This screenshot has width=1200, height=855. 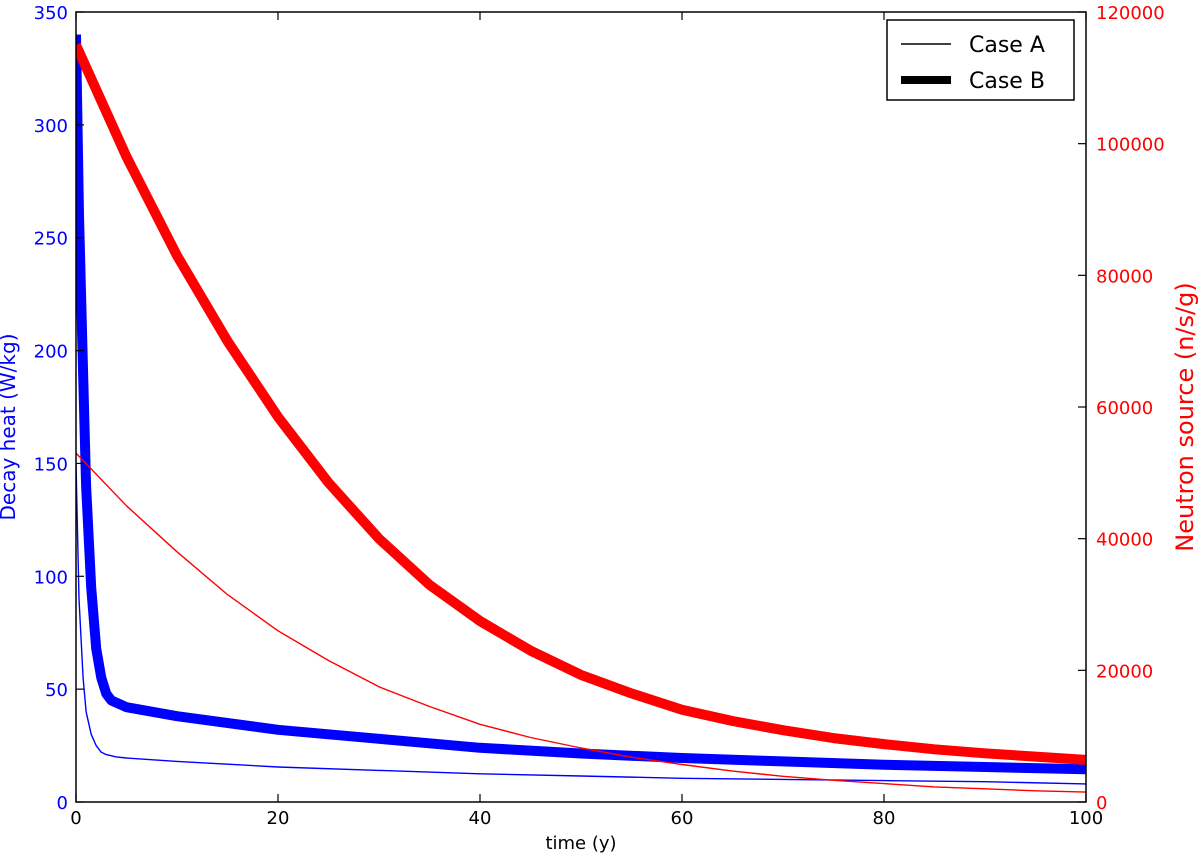 What do you see at coordinates (10, 427) in the screenshot?
I see `left-axis-label: Decay heat (W/kg)` at bounding box center [10, 427].